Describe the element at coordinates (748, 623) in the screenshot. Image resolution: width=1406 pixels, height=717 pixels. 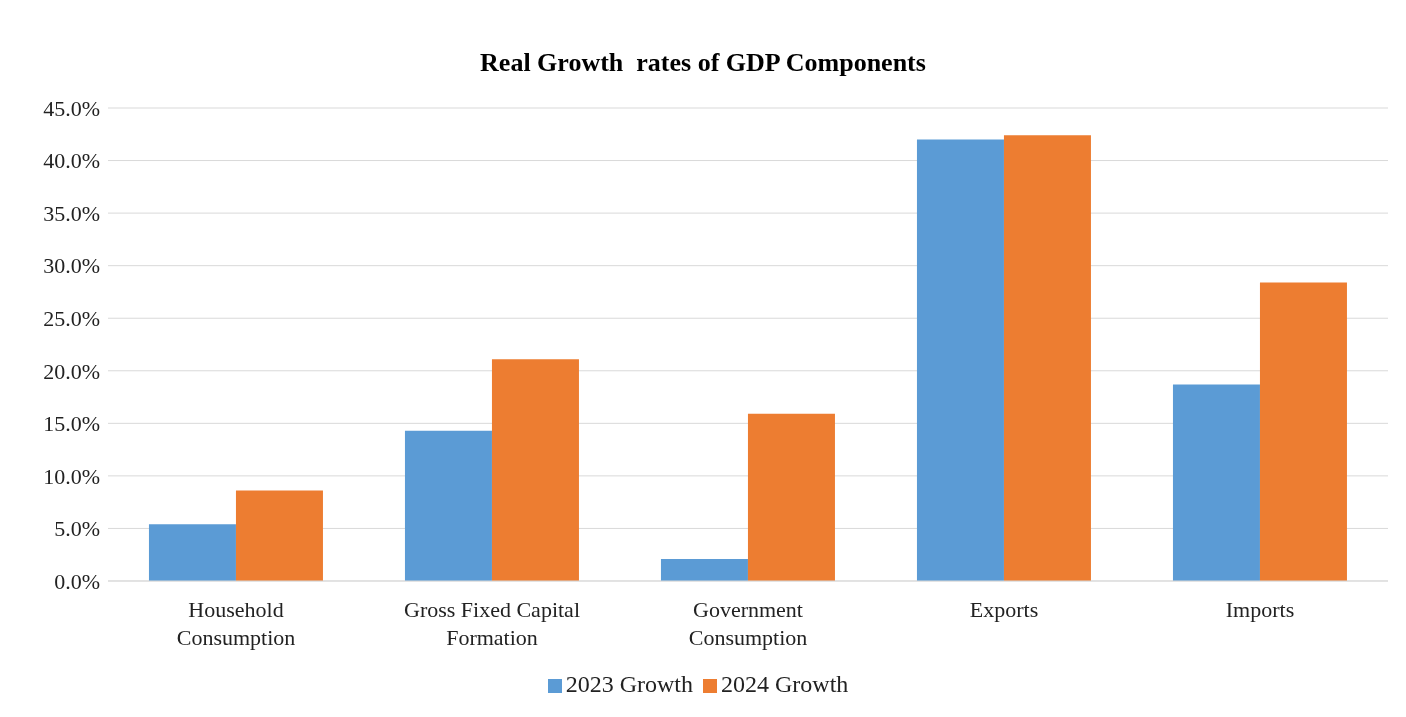
I see `x-tick-label: Government Consumption` at that location.